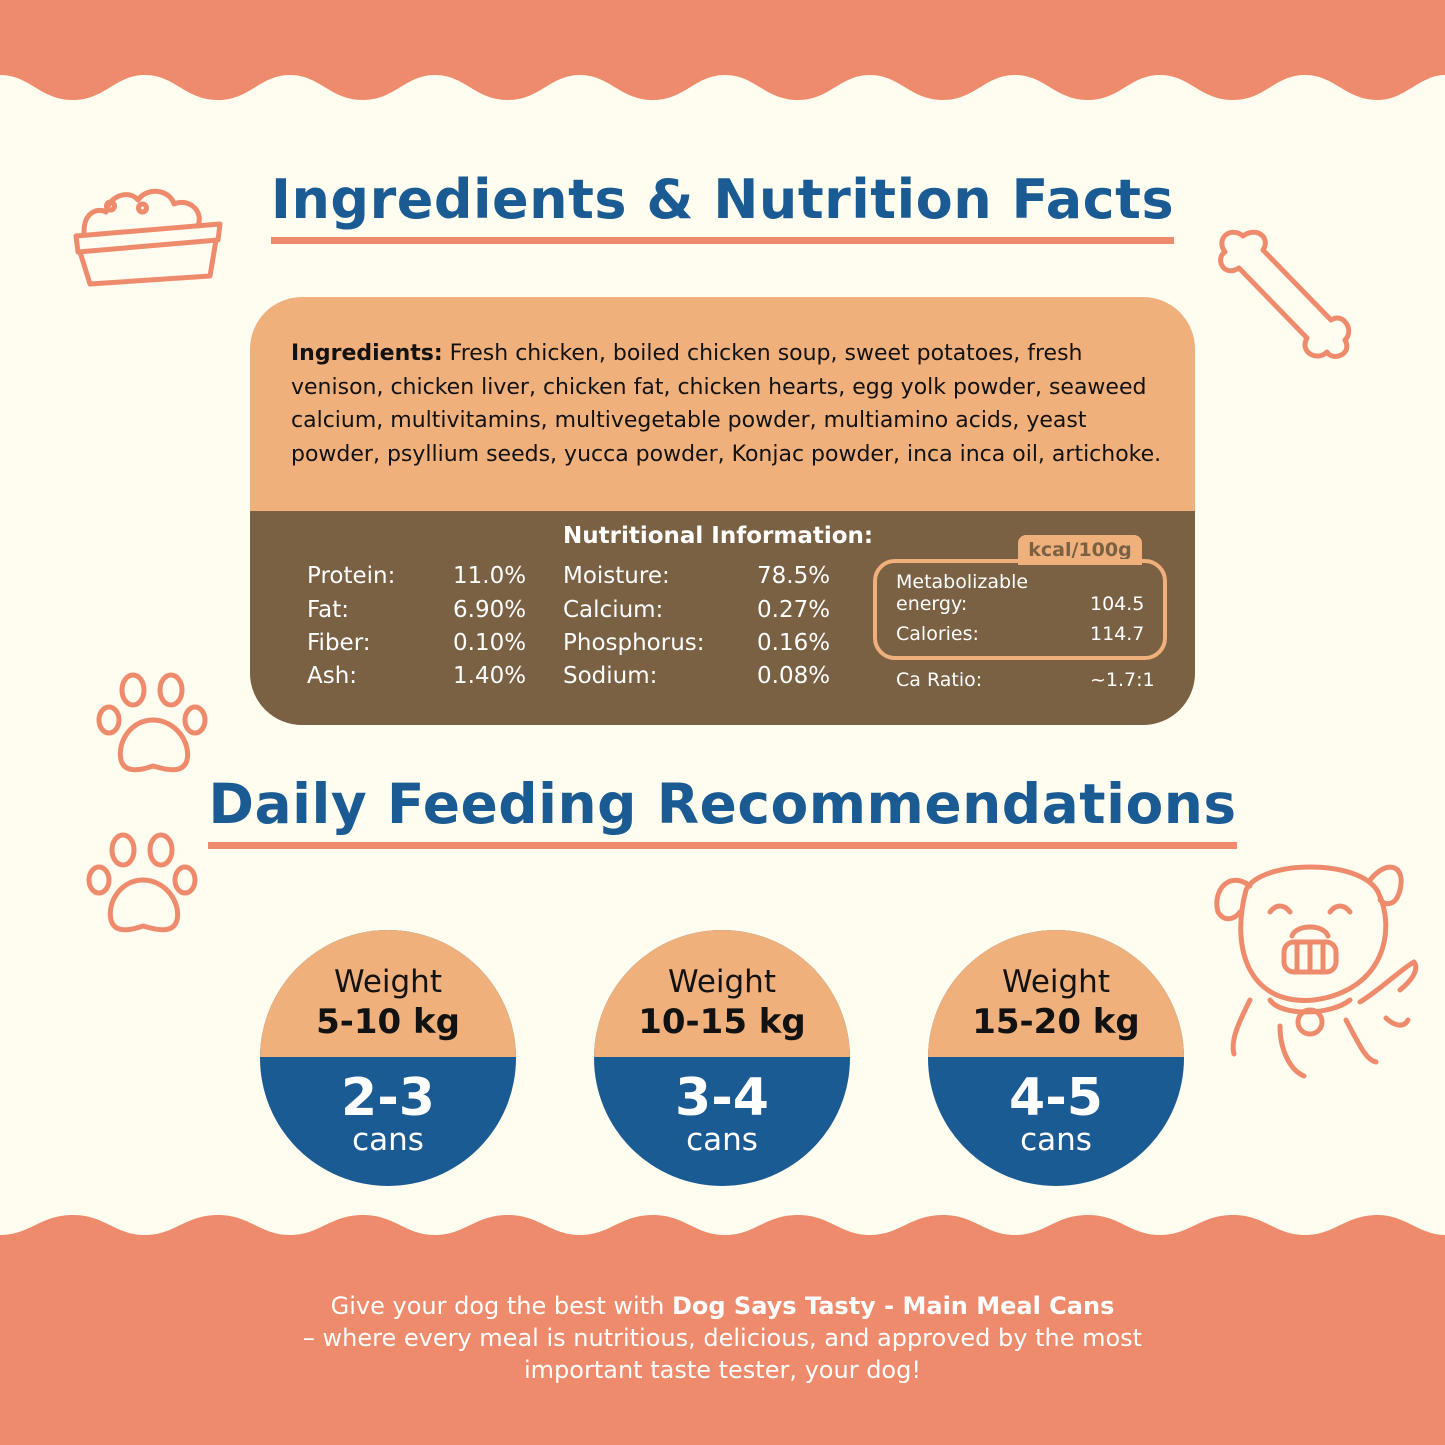 The width and height of the screenshot is (1445, 1445). I want to click on nutrient-value: 6.90%, so click(490, 610).